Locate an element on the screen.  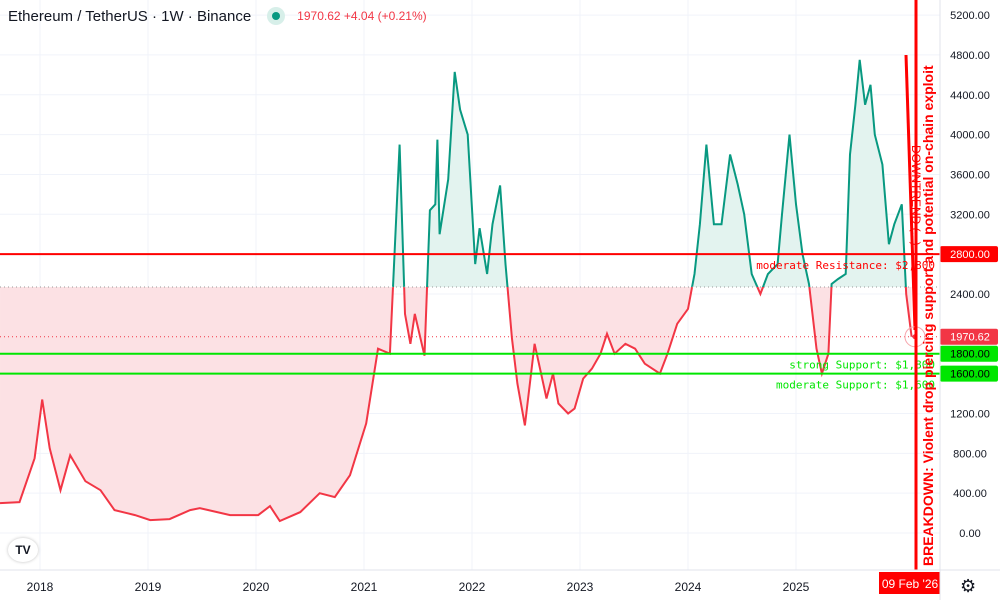
x-tick-label: 2020 is located at coordinates (256, 587).